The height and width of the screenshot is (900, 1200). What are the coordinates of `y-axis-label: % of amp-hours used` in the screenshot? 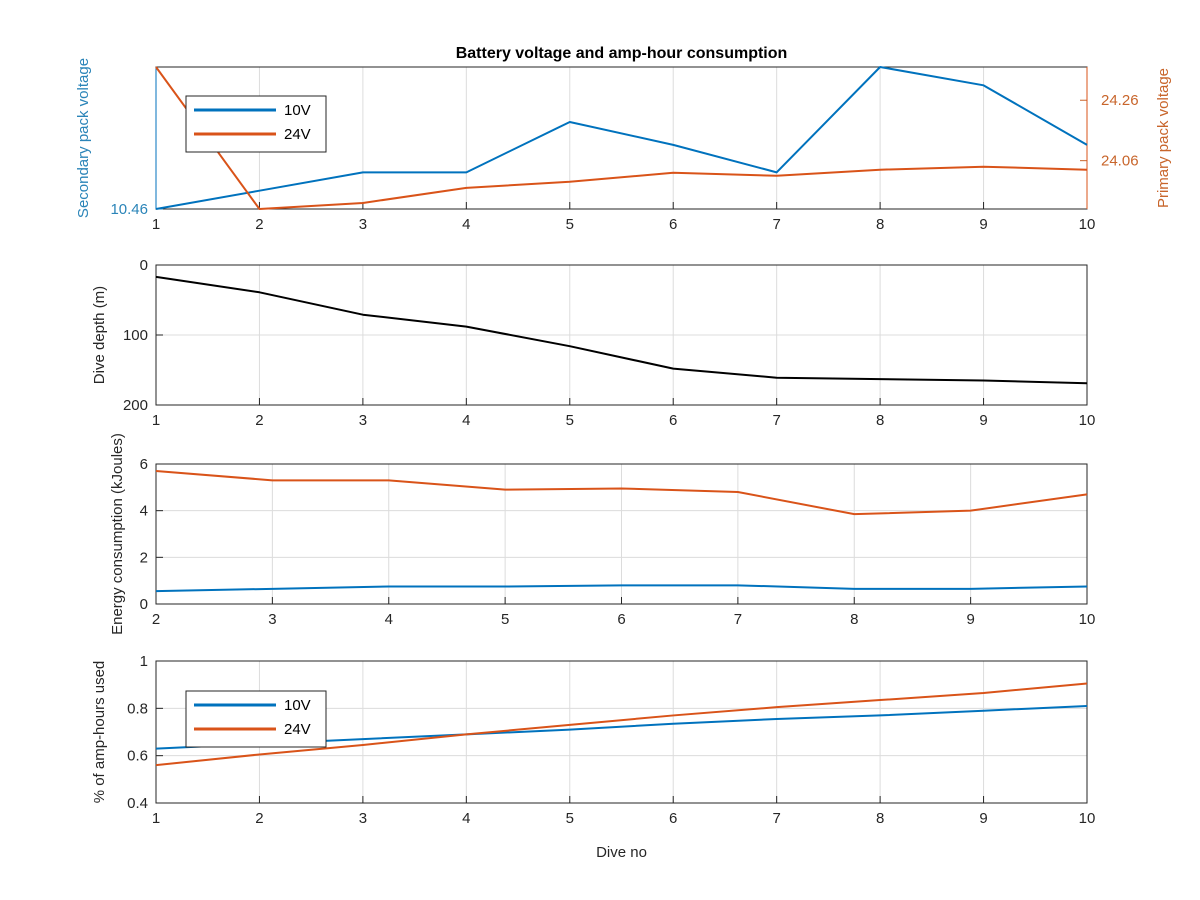 It's located at (99, 732).